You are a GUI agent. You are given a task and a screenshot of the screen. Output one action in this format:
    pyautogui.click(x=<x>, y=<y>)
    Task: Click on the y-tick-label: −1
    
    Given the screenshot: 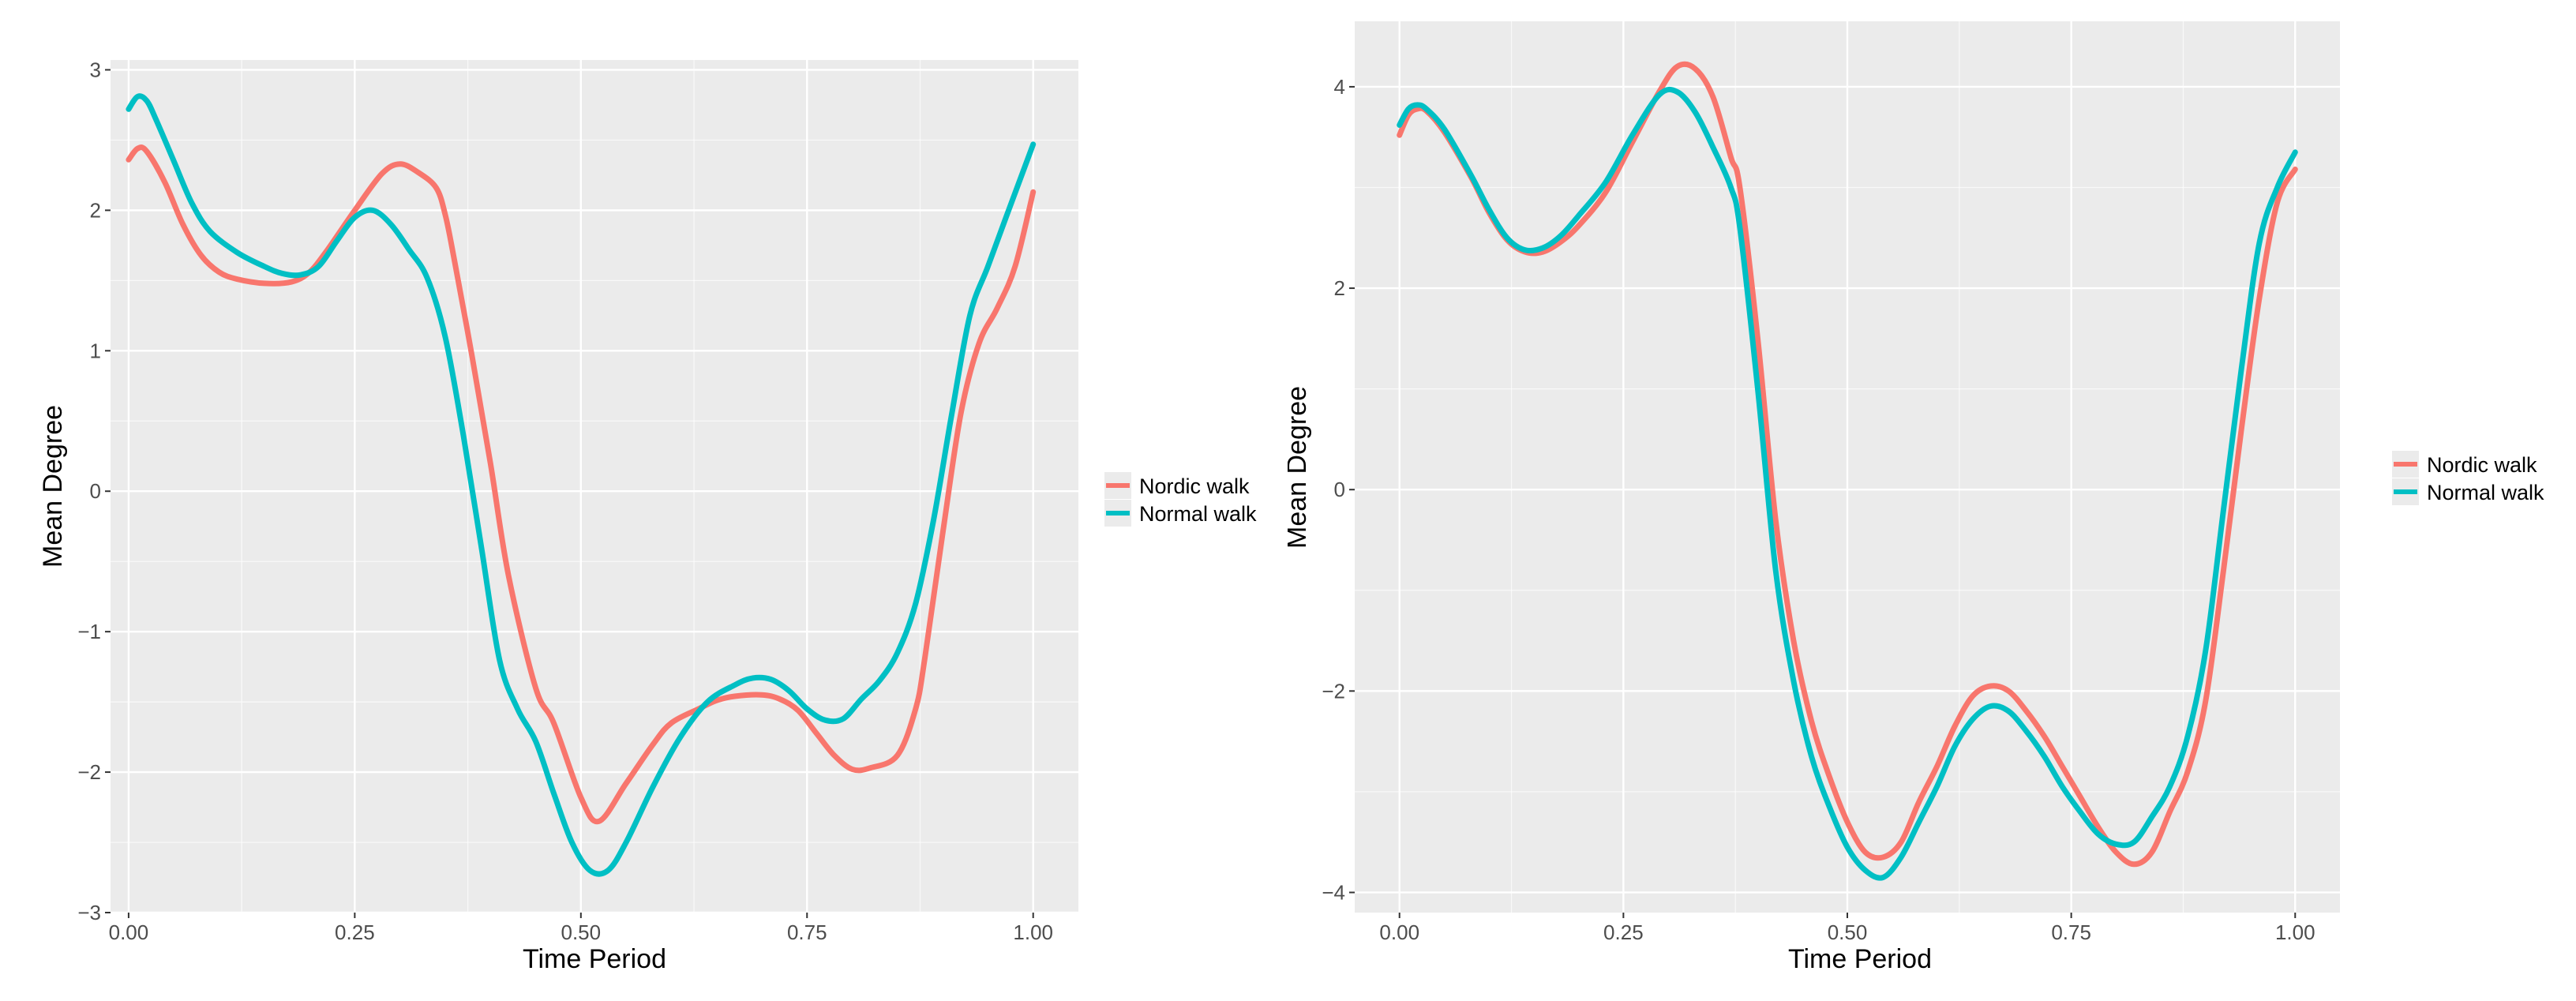 What is the action you would take?
    pyautogui.click(x=89, y=631)
    